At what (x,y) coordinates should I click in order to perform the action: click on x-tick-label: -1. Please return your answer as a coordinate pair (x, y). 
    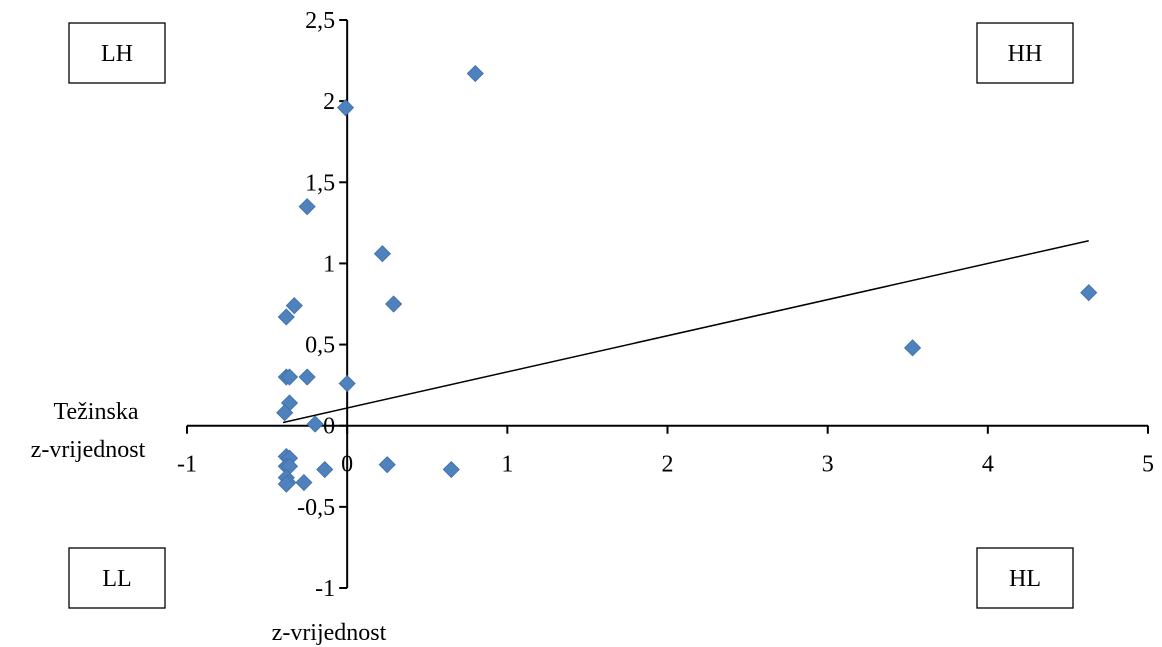
    Looking at the image, I should click on (187, 465).